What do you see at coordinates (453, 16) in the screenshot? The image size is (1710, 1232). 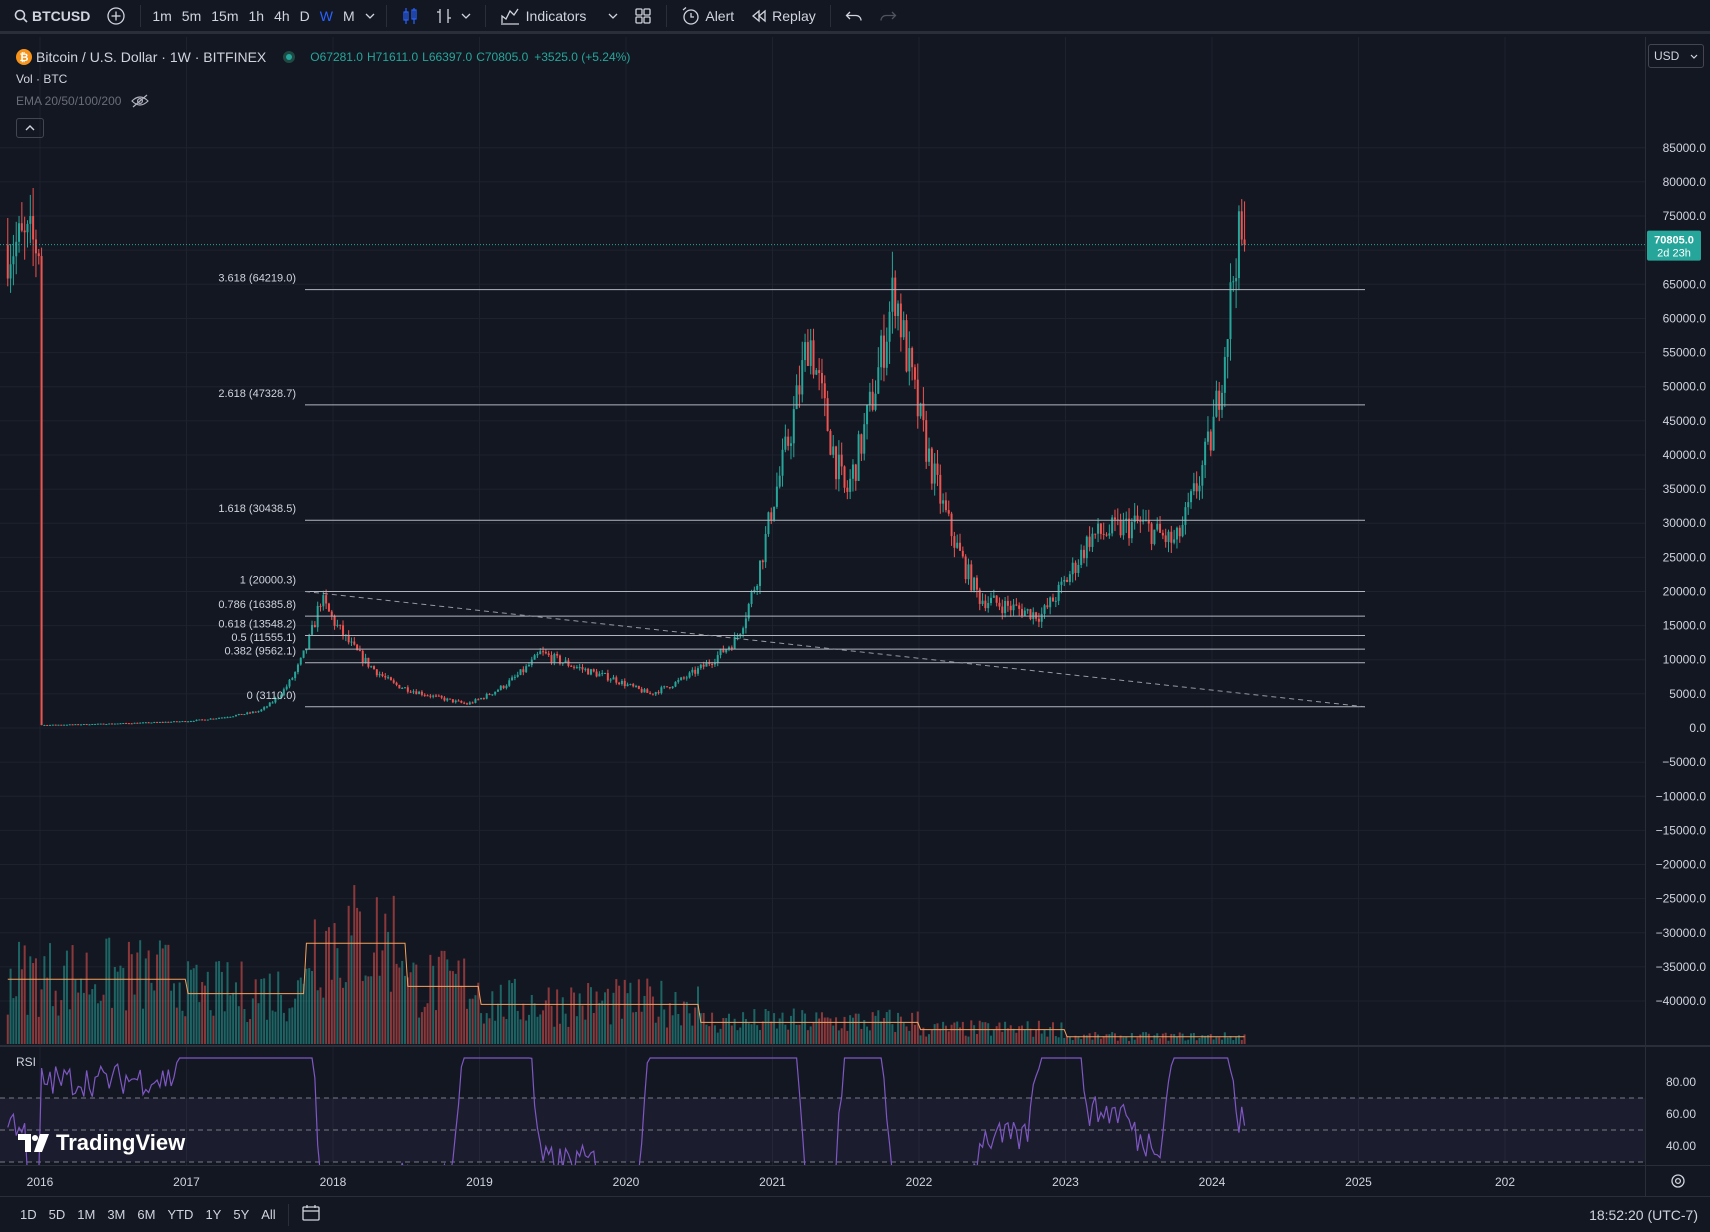 I see `bar-style-button` at bounding box center [453, 16].